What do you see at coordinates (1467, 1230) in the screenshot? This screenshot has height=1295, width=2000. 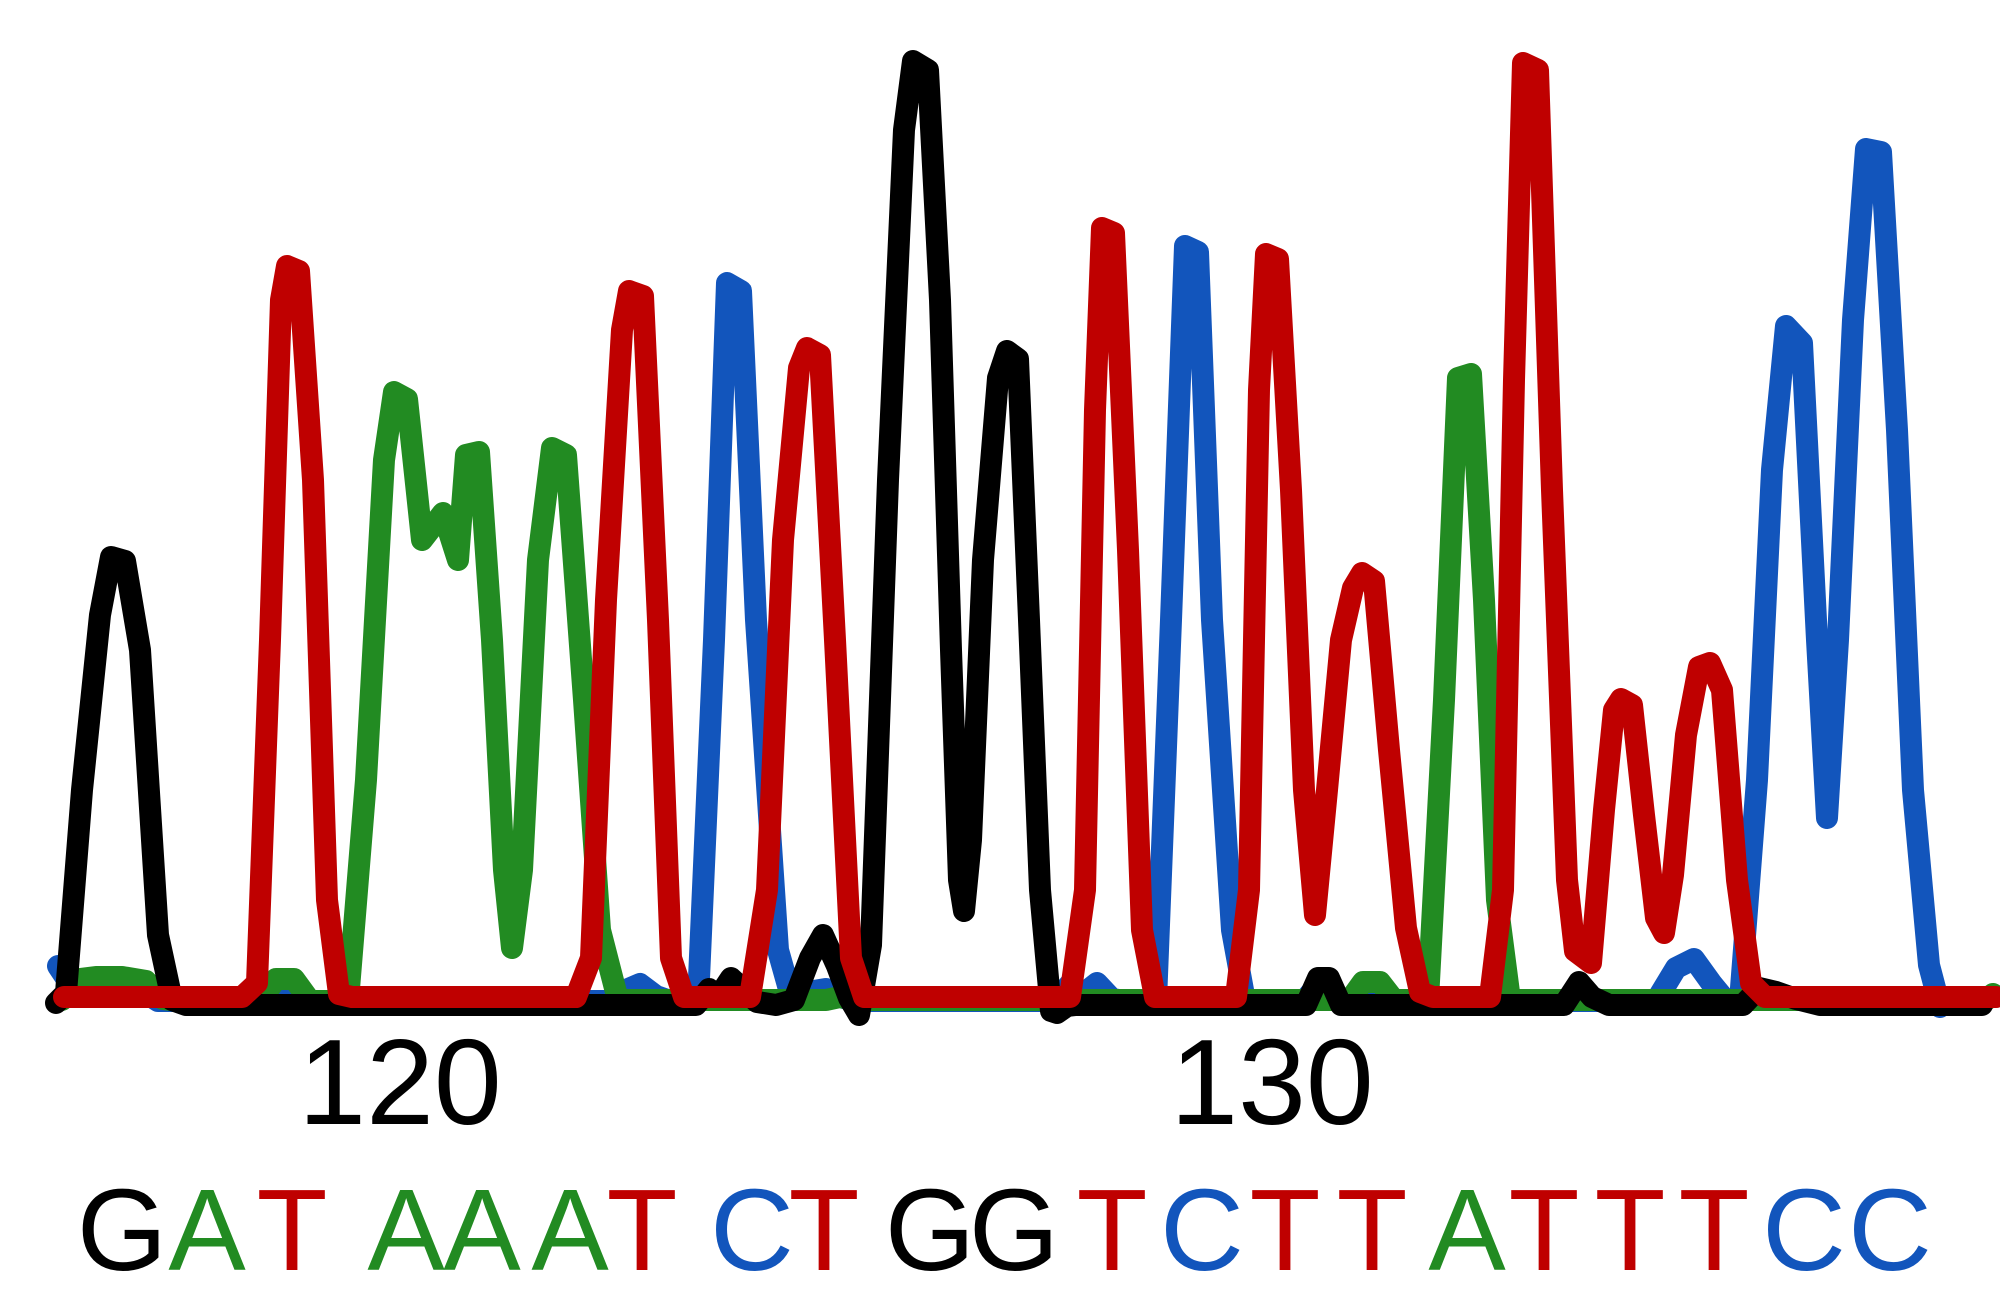 I see `base-call-16-A: A` at bounding box center [1467, 1230].